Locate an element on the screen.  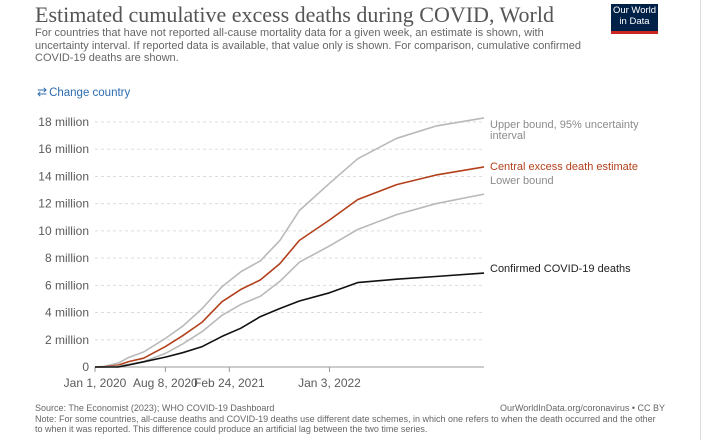
series-label: Central excess death estimate is located at coordinates (564, 167).